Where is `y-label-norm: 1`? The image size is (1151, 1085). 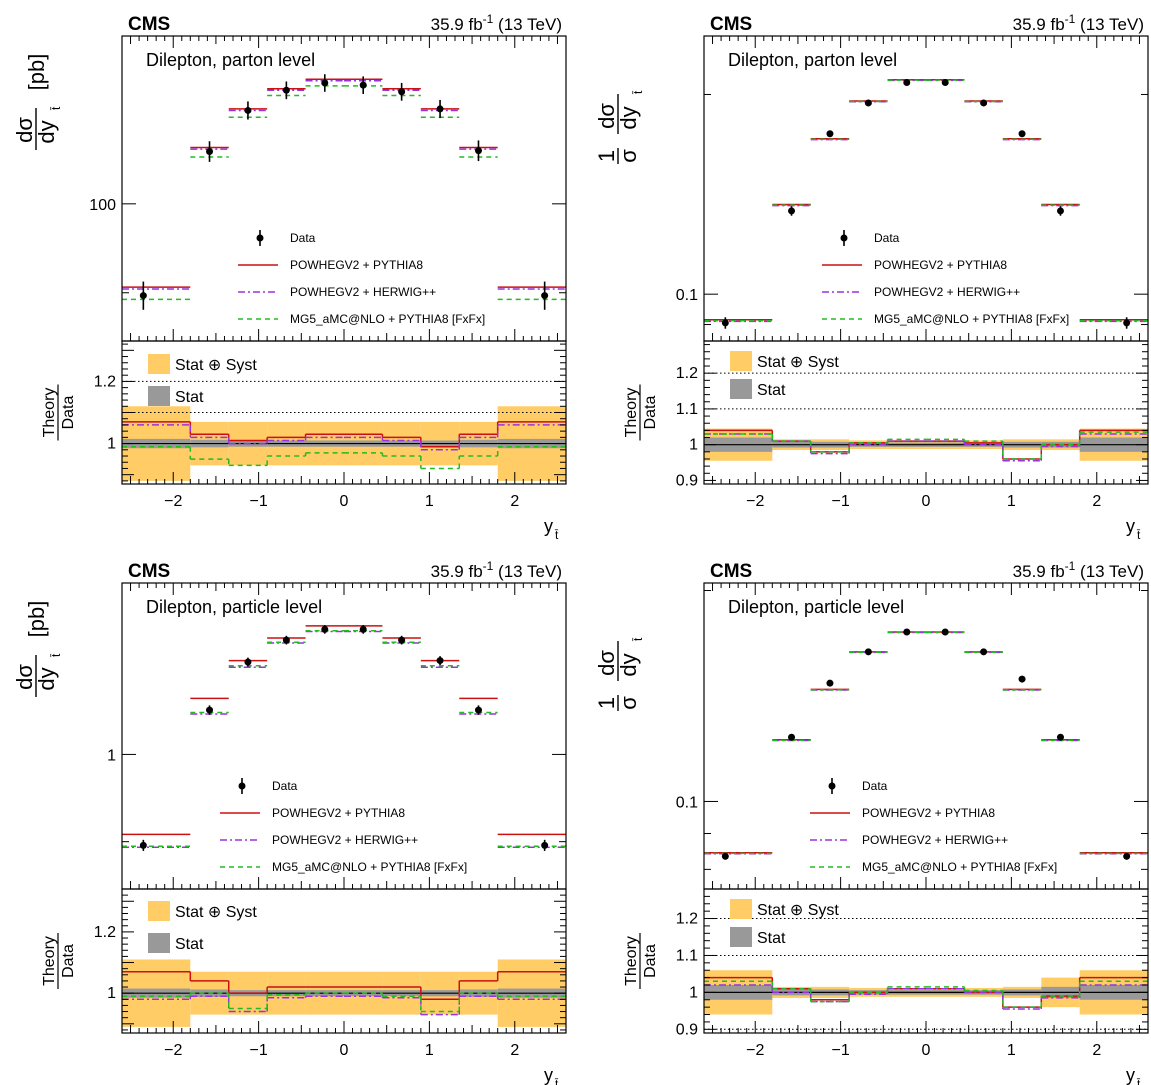 y-label-norm: 1 is located at coordinates (606, 703).